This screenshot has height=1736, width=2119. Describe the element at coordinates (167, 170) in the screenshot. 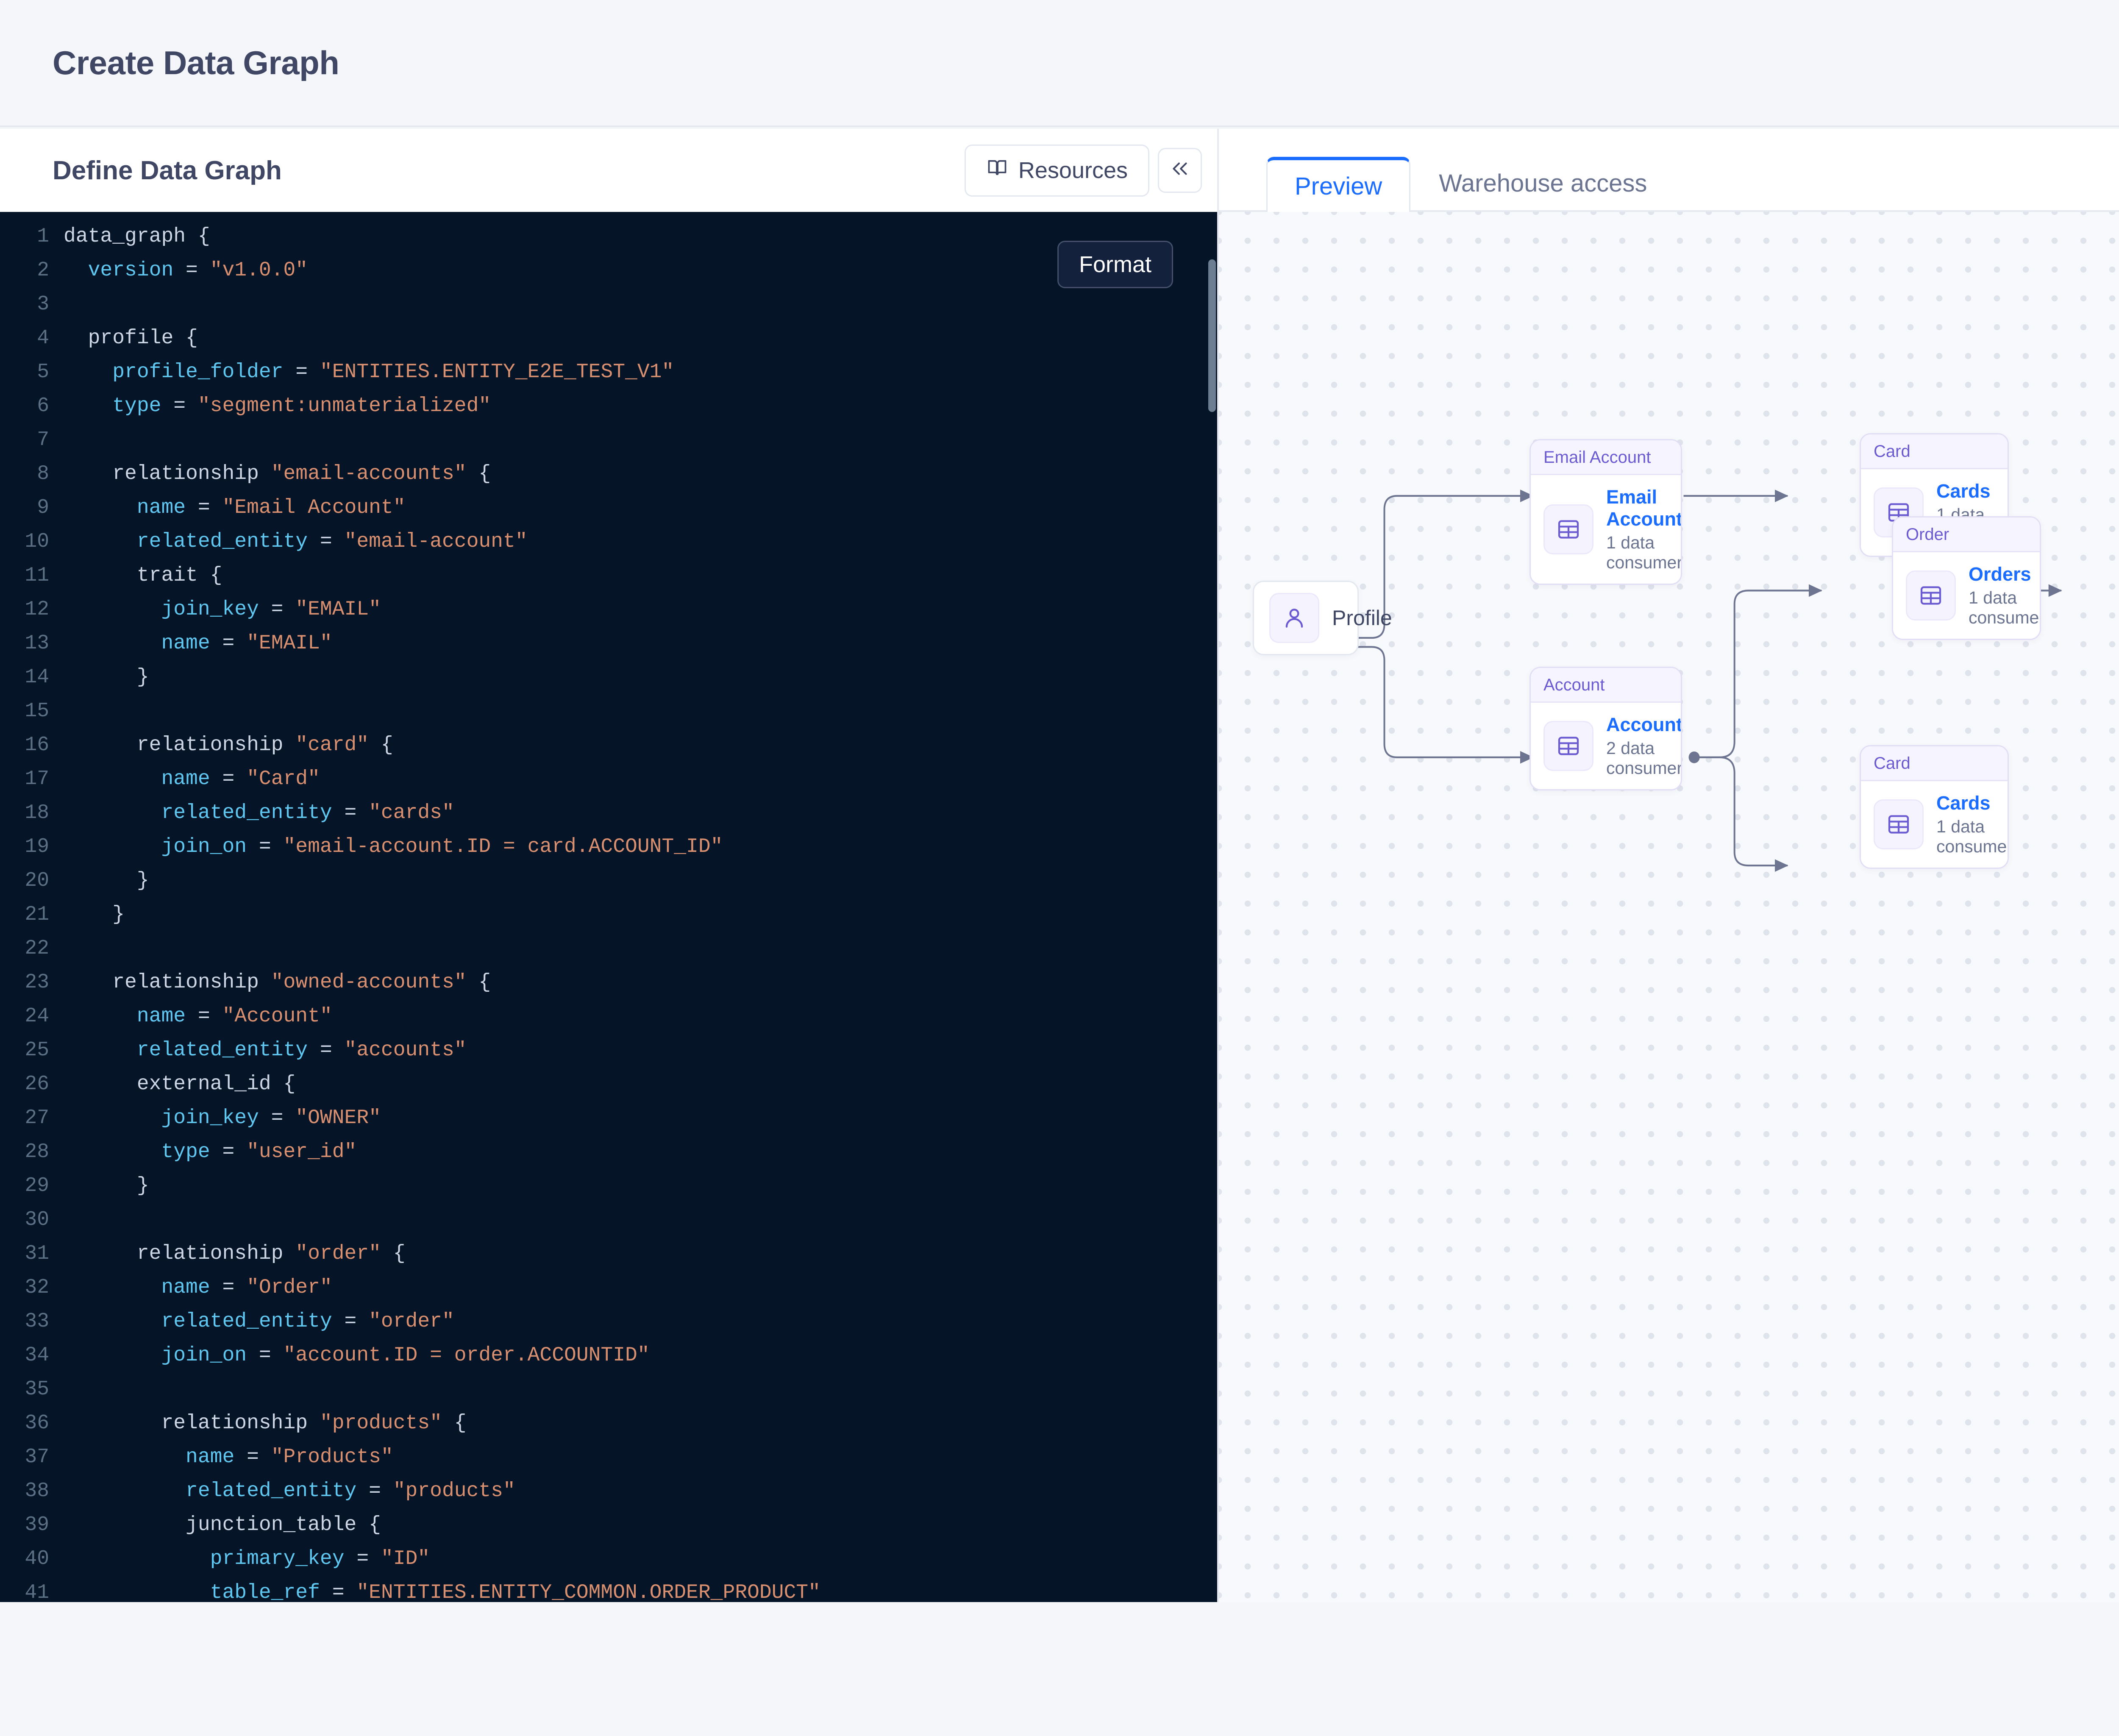

I see `left-panel-title: Define Data Graph` at that location.